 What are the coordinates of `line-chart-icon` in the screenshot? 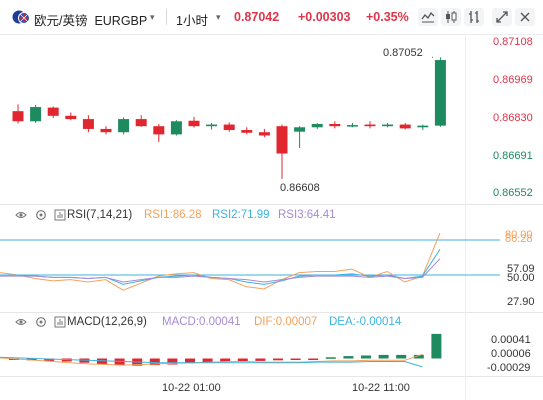 It's located at (428, 17).